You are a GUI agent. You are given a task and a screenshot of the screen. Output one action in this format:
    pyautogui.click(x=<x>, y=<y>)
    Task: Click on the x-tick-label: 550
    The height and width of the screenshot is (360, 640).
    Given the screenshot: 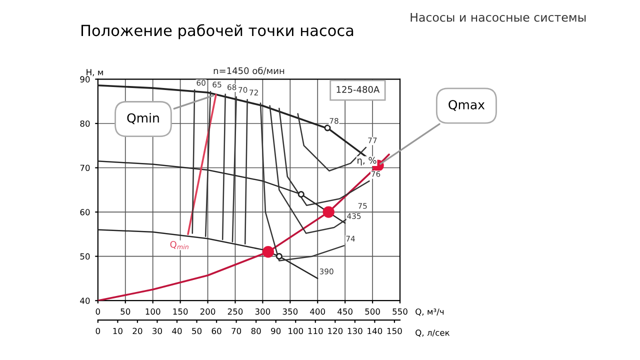 What is the action you would take?
    pyautogui.click(x=400, y=311)
    